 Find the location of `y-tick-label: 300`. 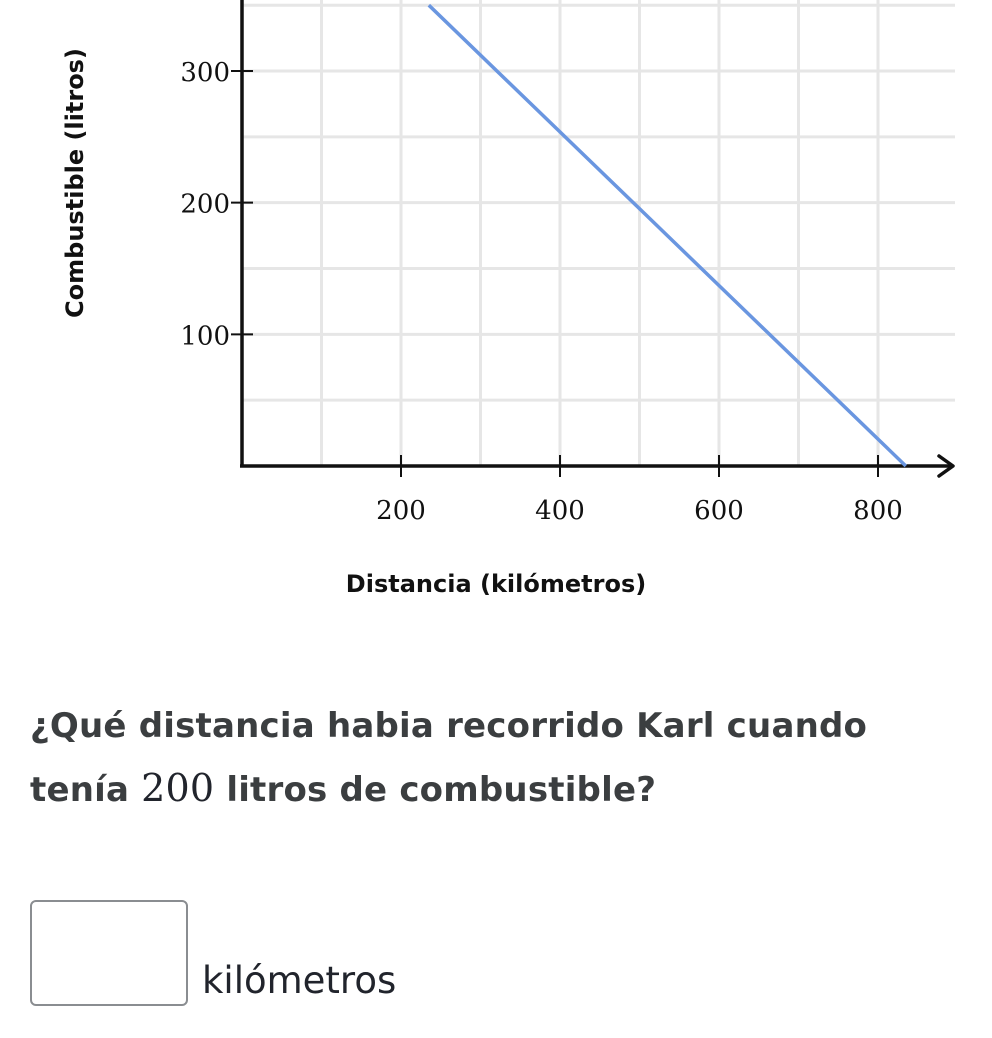

y-tick-label: 300 is located at coordinates (205, 73).